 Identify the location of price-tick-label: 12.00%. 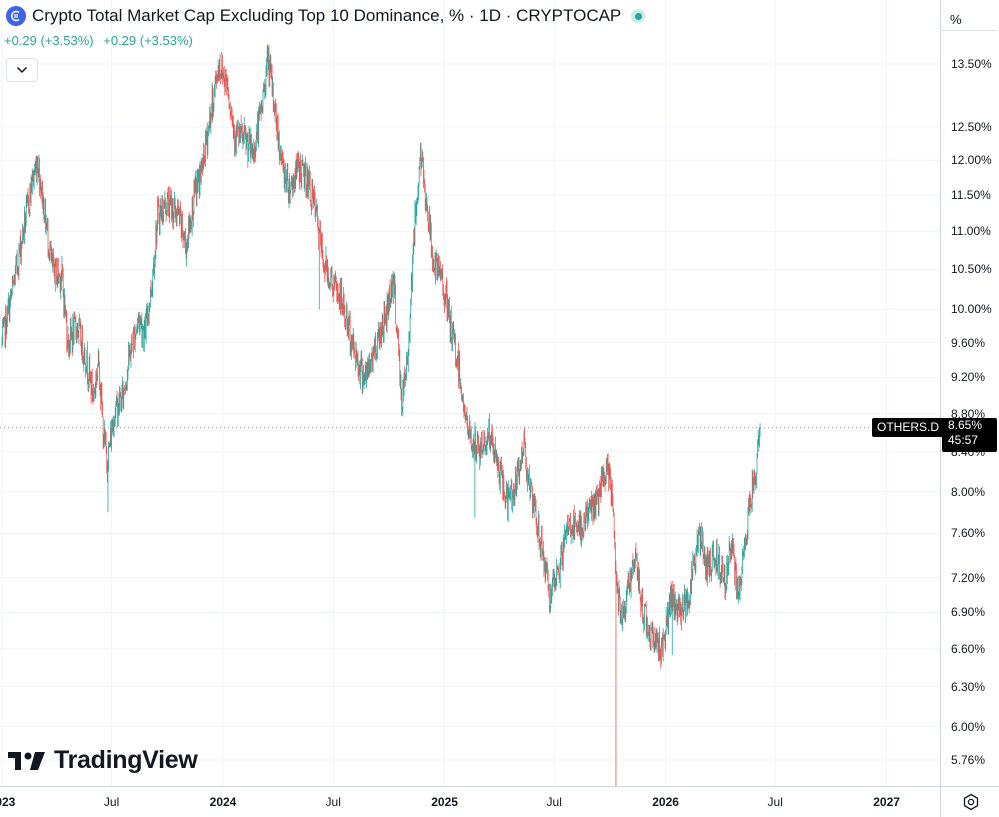
(971, 160).